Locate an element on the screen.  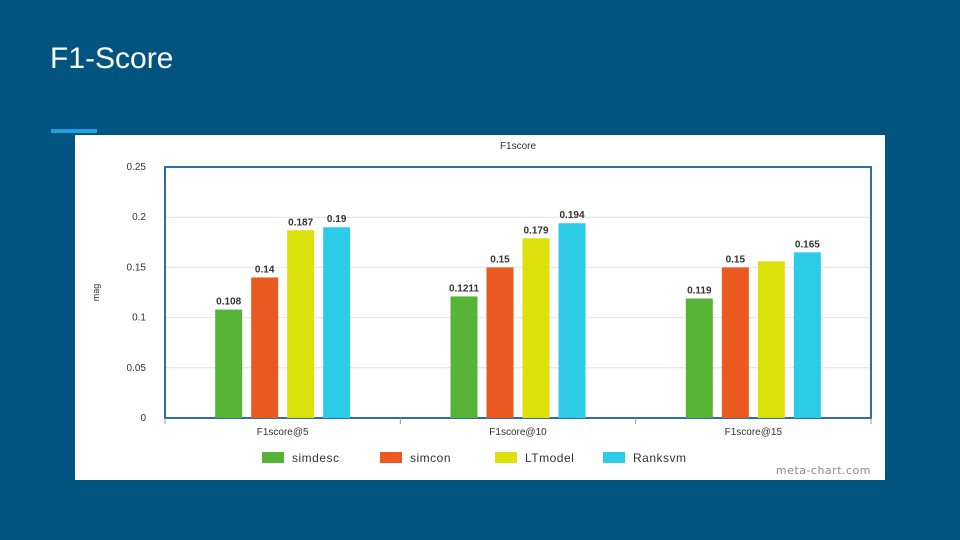
y-tick-label: 0.05 is located at coordinates (137, 368).